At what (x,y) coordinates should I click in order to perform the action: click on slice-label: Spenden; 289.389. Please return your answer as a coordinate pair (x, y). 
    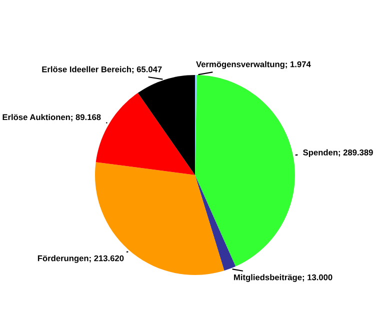
    Looking at the image, I should click on (338, 153).